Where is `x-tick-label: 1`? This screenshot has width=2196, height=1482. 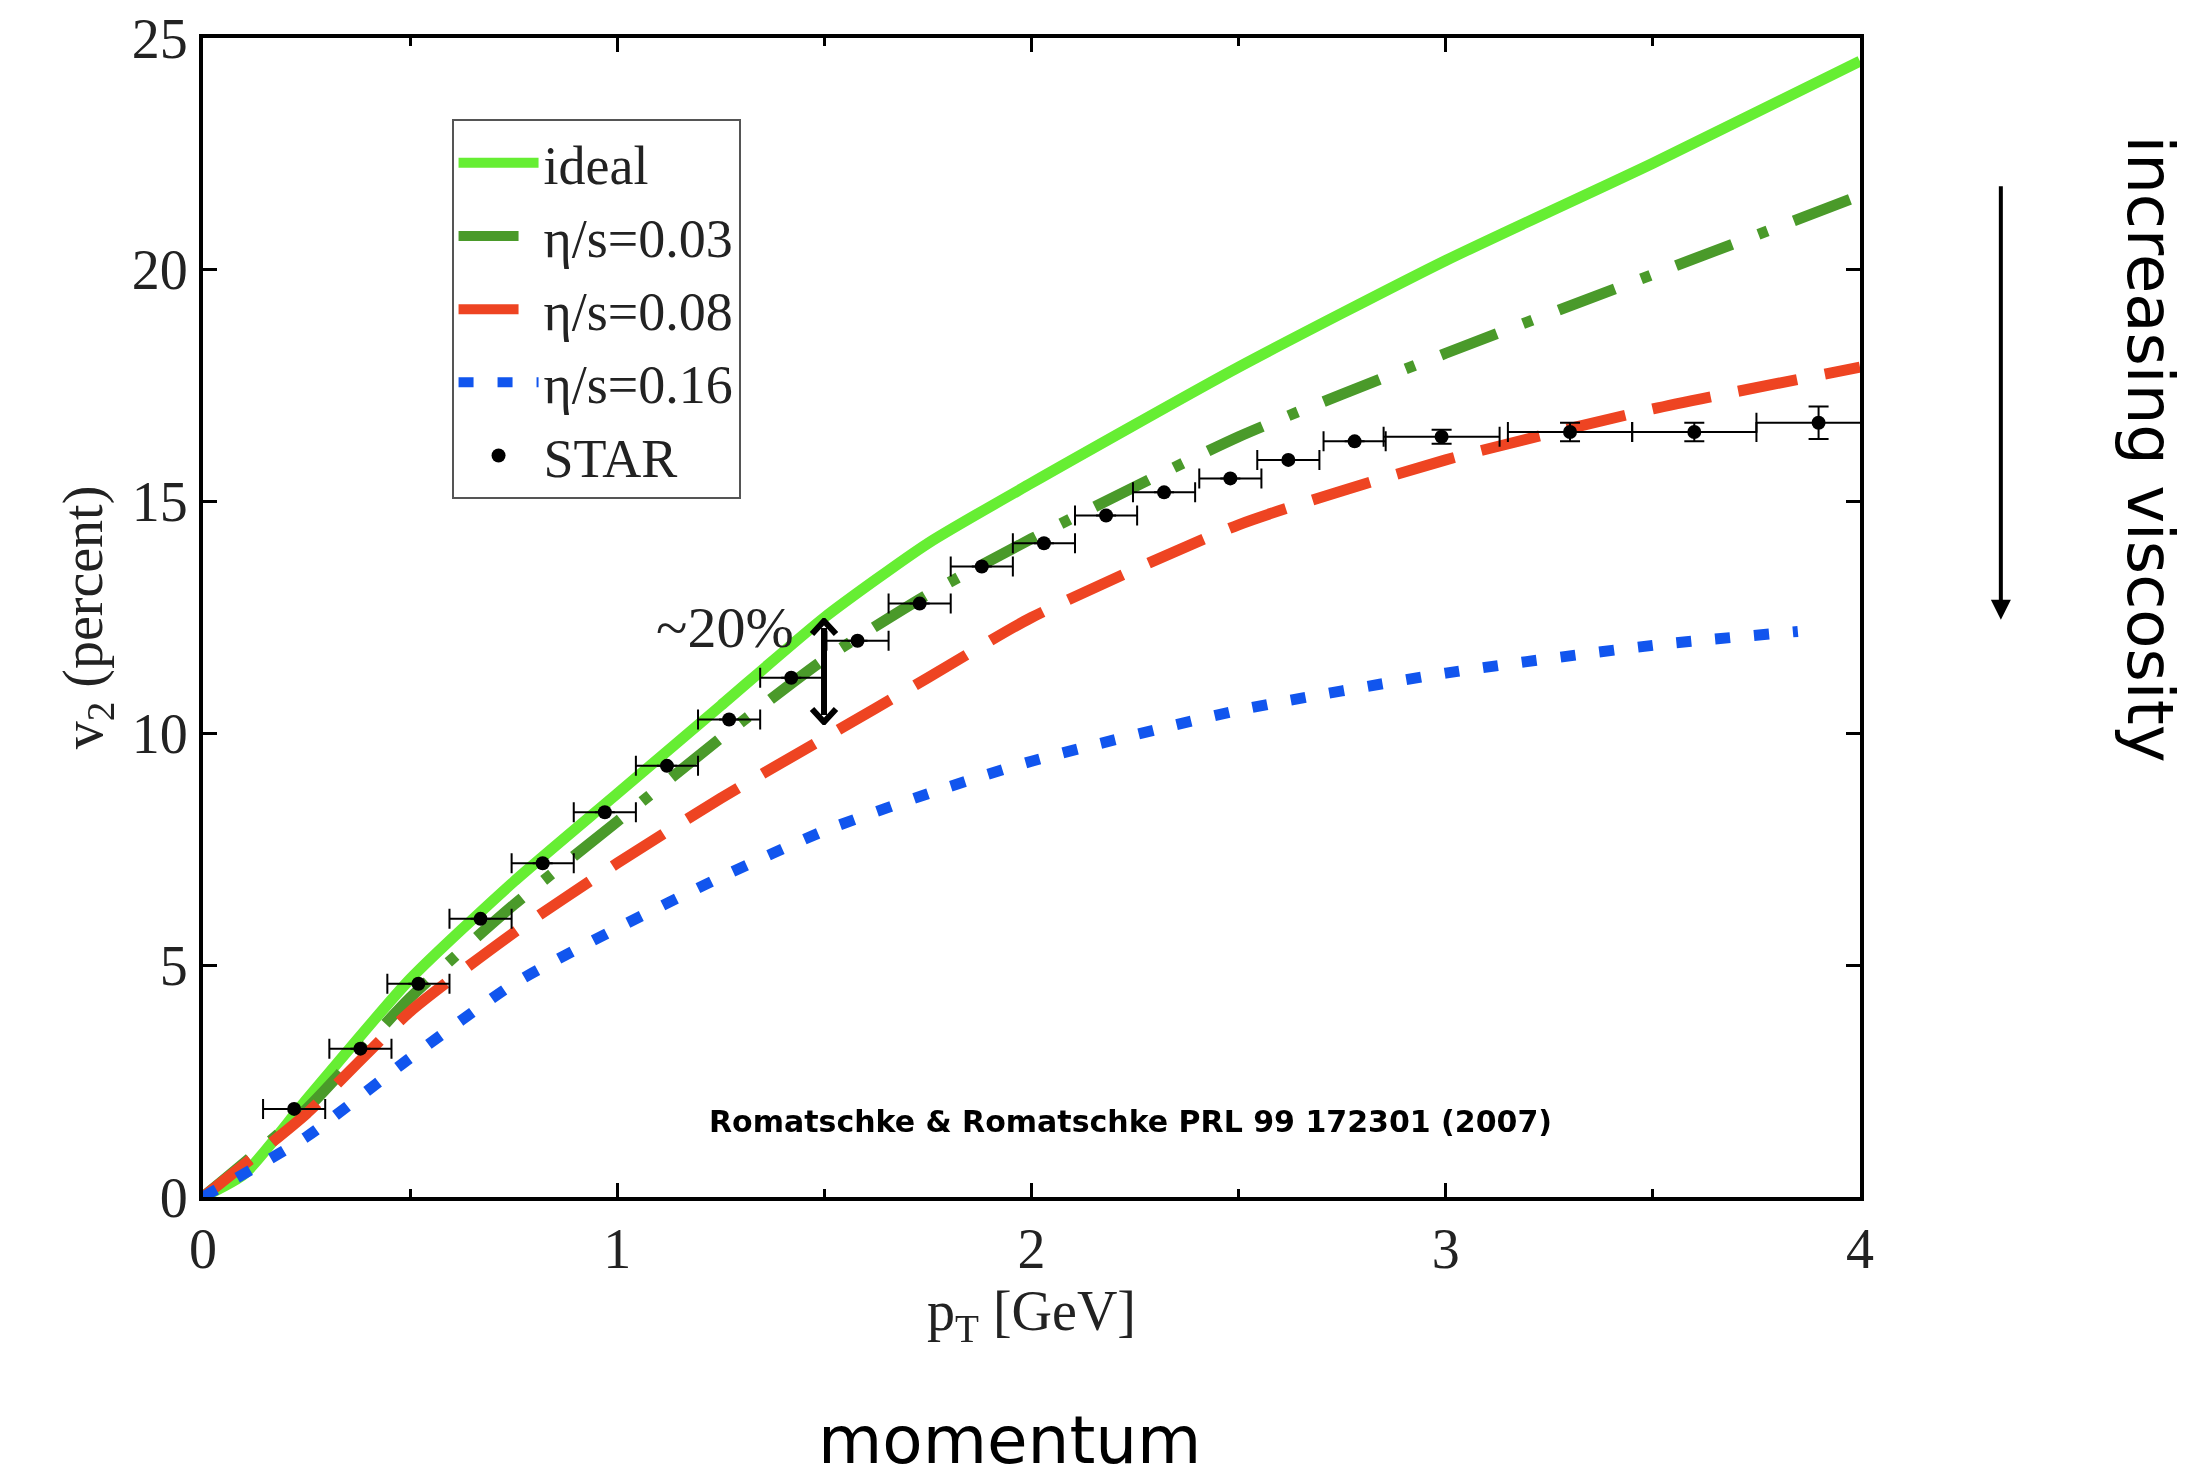
x-tick-label: 1 is located at coordinates (617, 1249).